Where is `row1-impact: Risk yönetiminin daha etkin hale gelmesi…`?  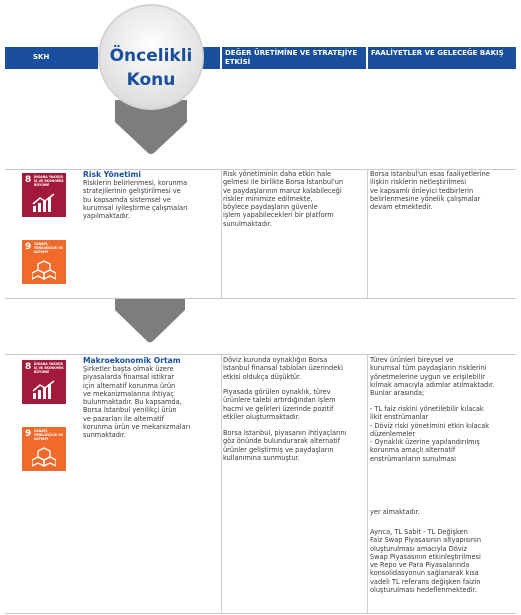 row1-impact: Risk yönetiminin daha etkin hale gelmesi… is located at coordinates (283, 199).